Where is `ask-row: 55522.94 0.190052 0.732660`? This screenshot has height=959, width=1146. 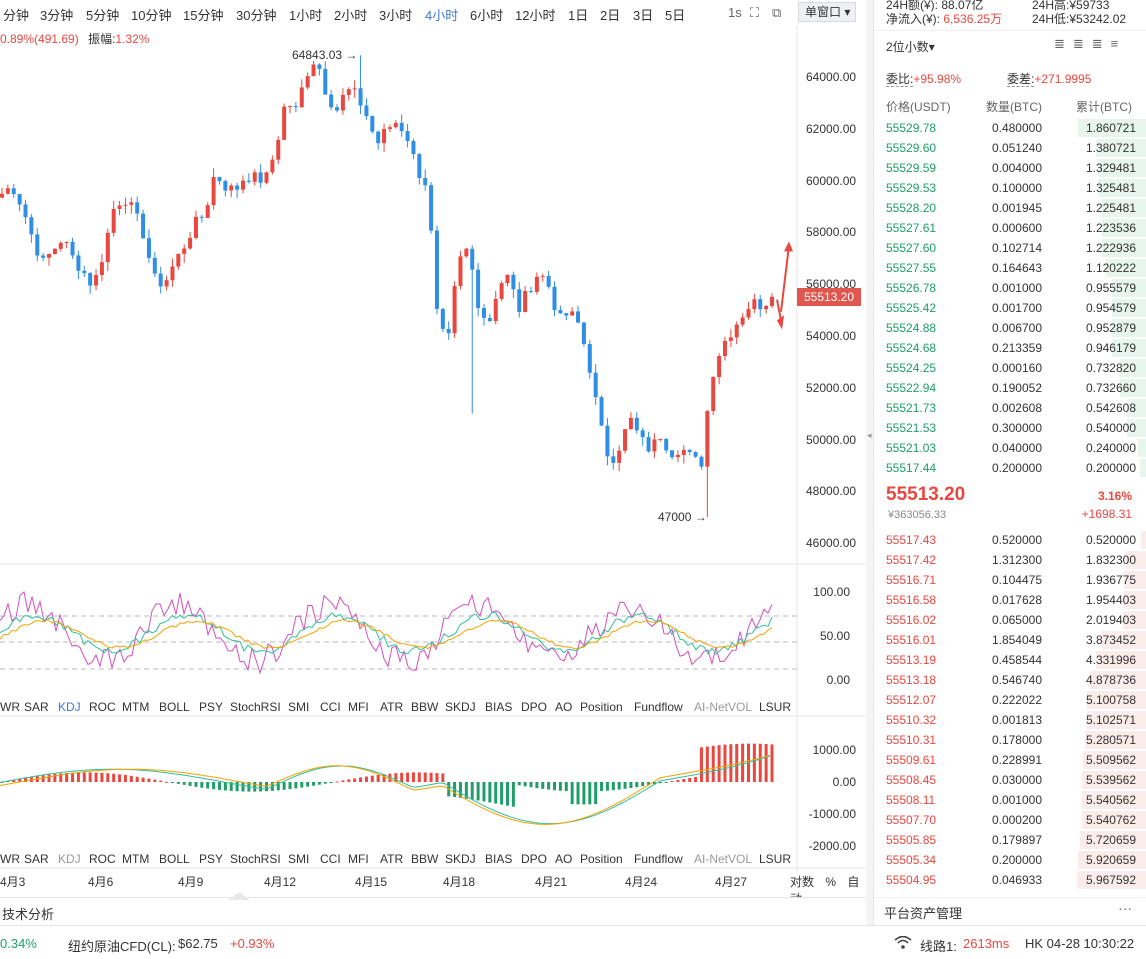 ask-row: 55522.94 0.190052 0.732660 is located at coordinates (1010, 388).